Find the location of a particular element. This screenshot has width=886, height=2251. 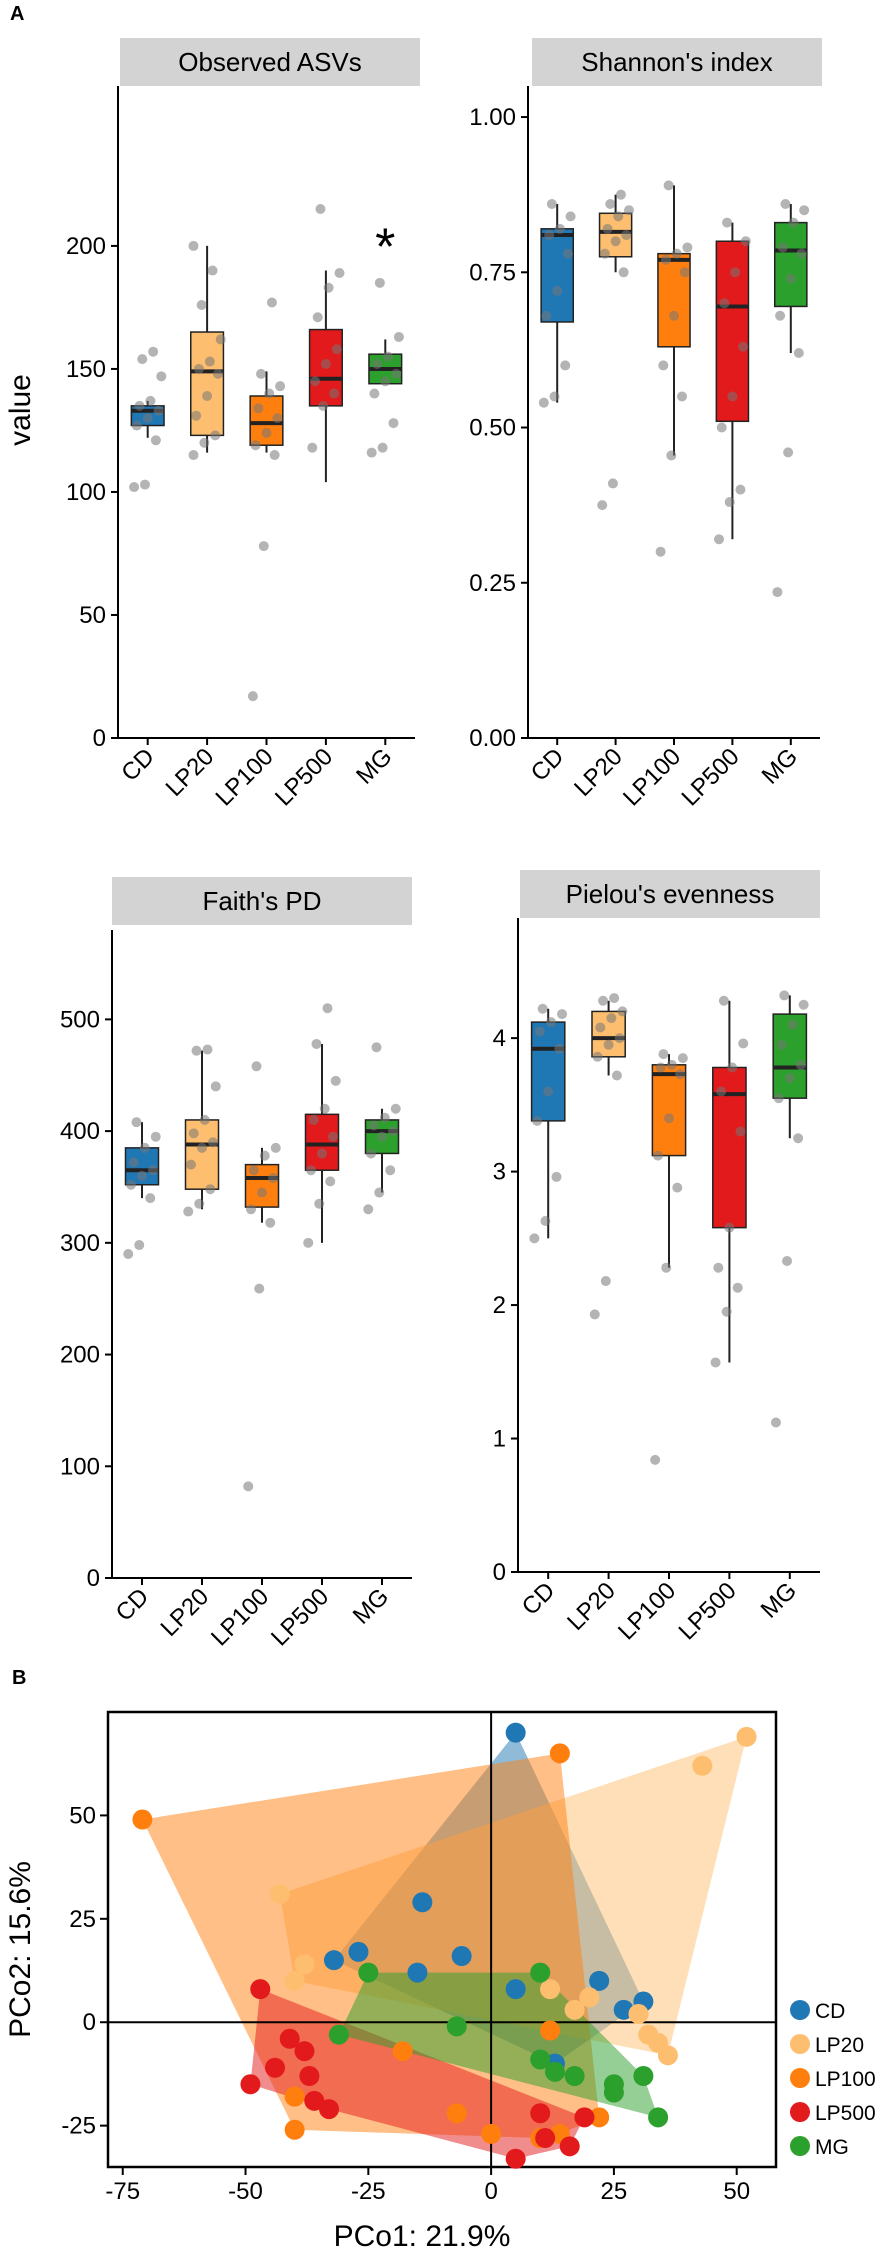

point-lp20 is located at coordinates (294, 1980).